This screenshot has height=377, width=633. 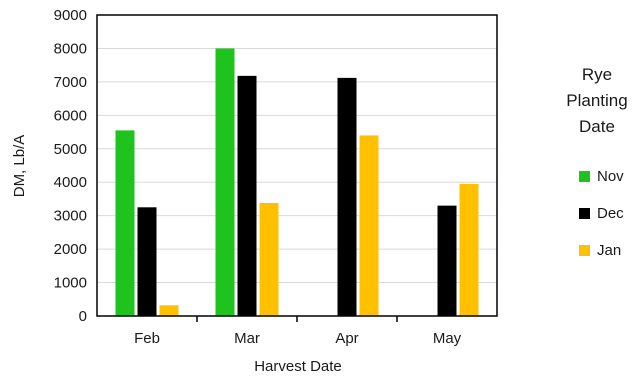 I want to click on y-tick-label: 4000, so click(x=70, y=182).